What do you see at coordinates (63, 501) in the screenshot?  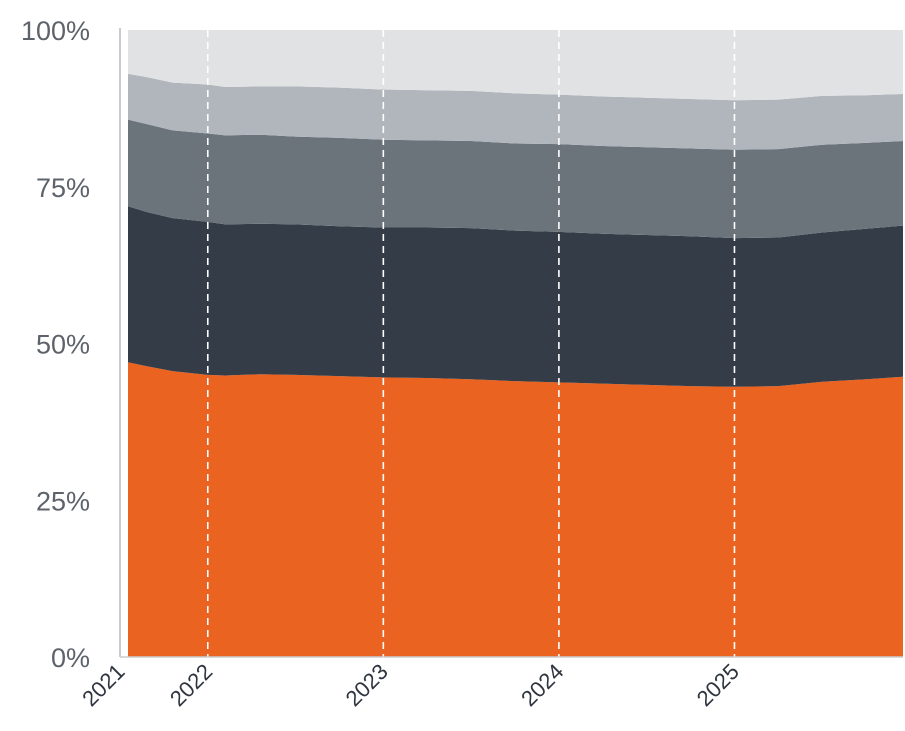 I see `y-tick-label: 25%` at bounding box center [63, 501].